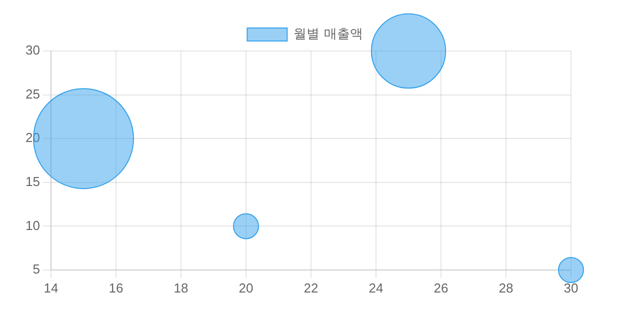 Image resolution: width=622 pixels, height=321 pixels. What do you see at coordinates (33, 181) in the screenshot?
I see `y-tick-label: 15` at bounding box center [33, 181].